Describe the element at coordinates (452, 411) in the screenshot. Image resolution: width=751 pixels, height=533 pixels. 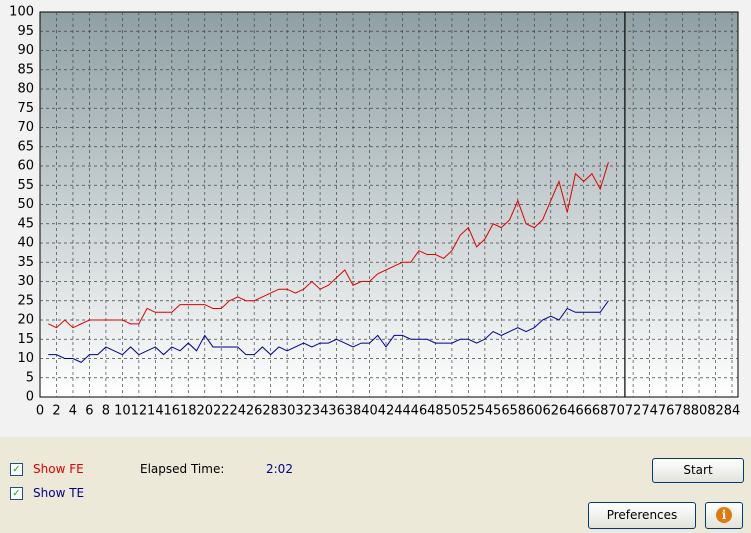
I see `x-tick-label: 50` at that location.